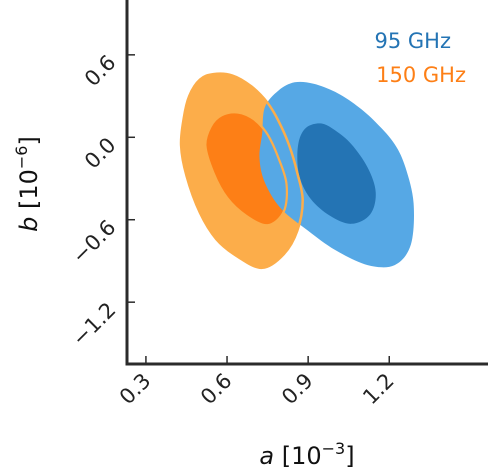 This screenshot has height=473, width=488. Describe the element at coordinates (297, 389) in the screenshot. I see `x-tick-label: 0.9` at that location.